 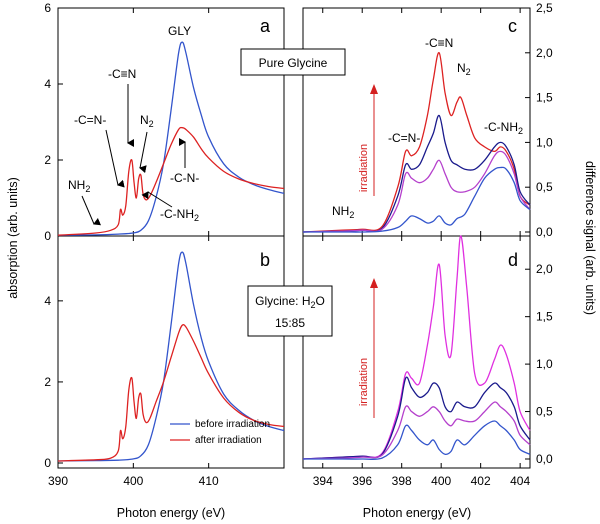 What do you see at coordinates (90, 120) in the screenshot?
I see `annotation-cn-double-a: -C=N-` at bounding box center [90, 120].